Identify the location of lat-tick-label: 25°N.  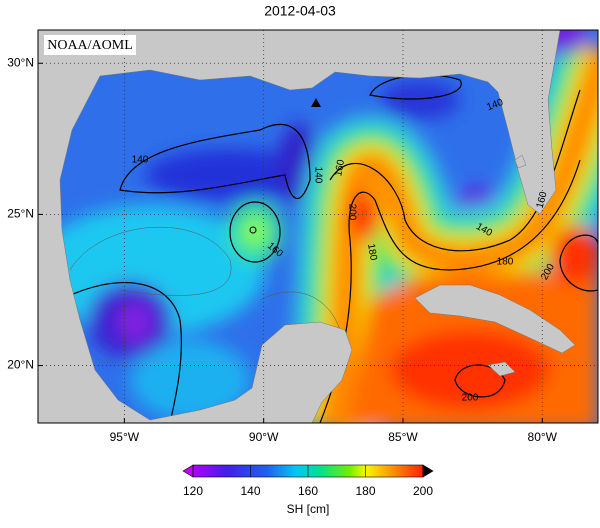
(20, 214).